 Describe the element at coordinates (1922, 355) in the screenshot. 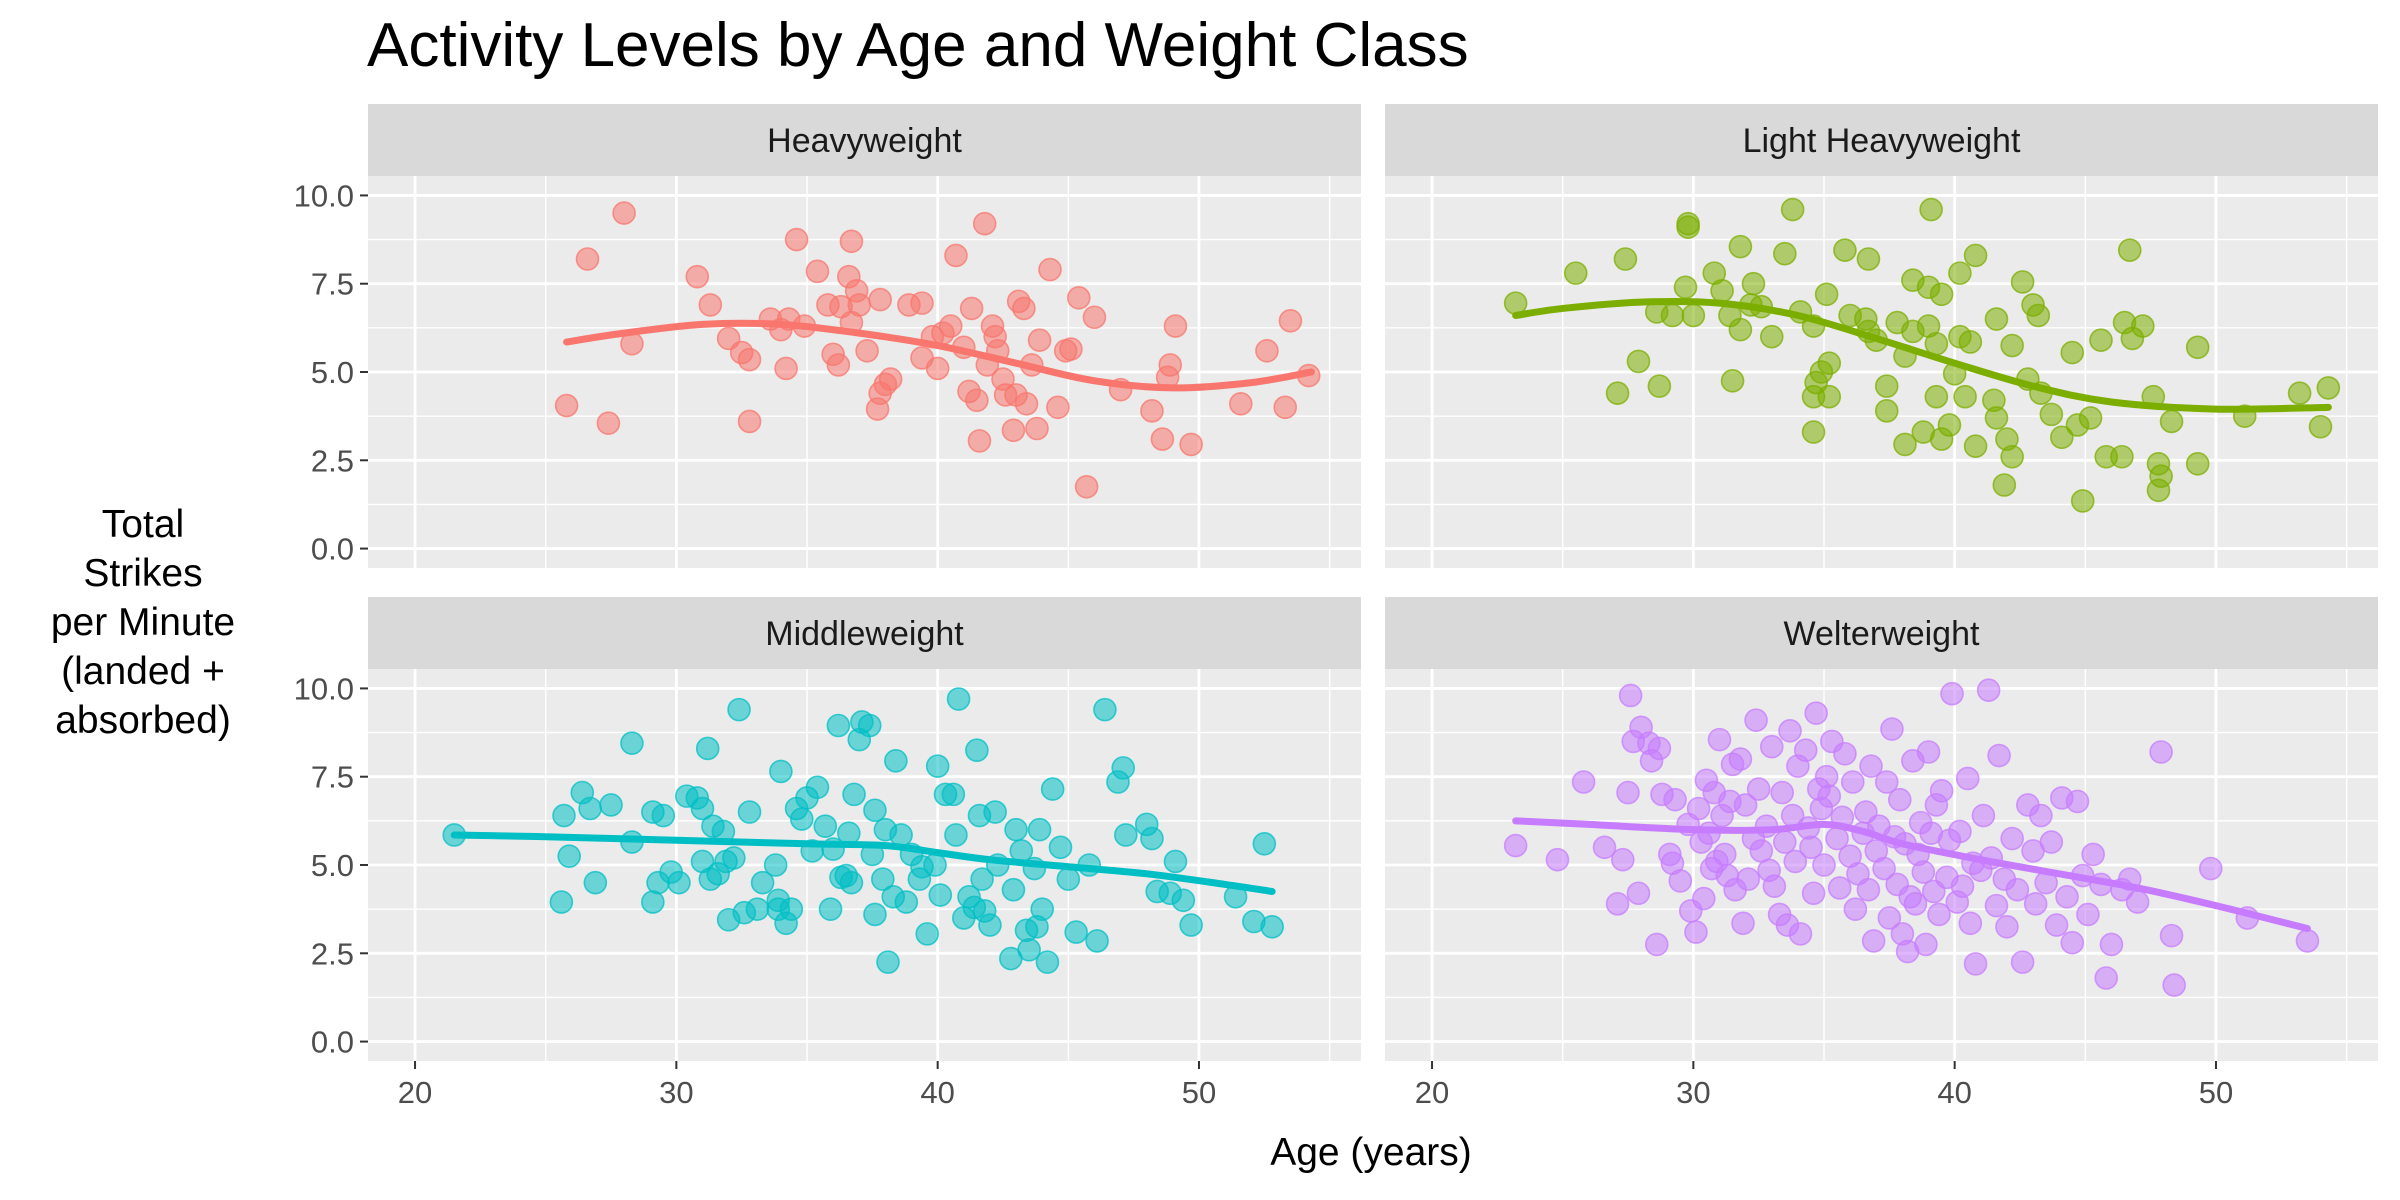

I see `trend-line-light-heavyweight` at that location.